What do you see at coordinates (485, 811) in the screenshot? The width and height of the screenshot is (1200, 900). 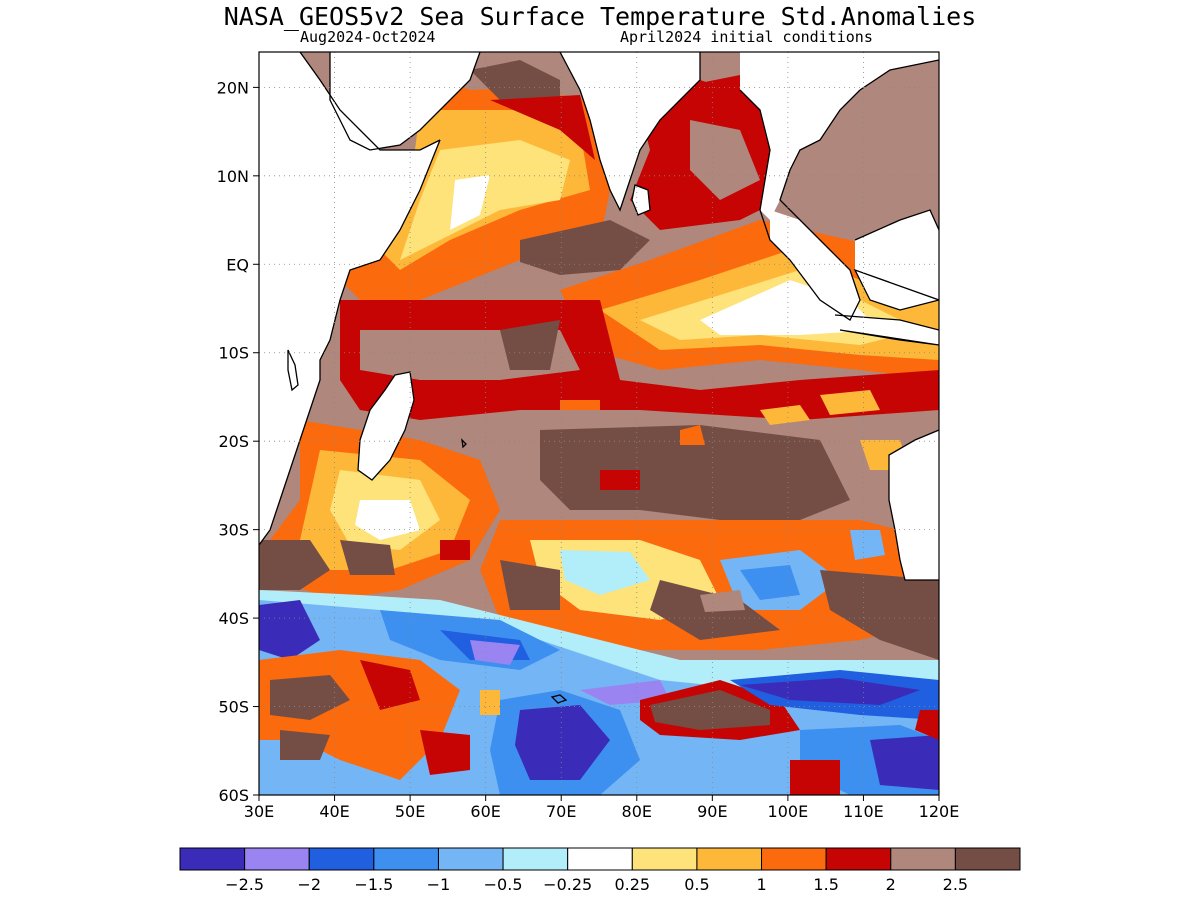 I see `lon-tick-label: 60E` at bounding box center [485, 811].